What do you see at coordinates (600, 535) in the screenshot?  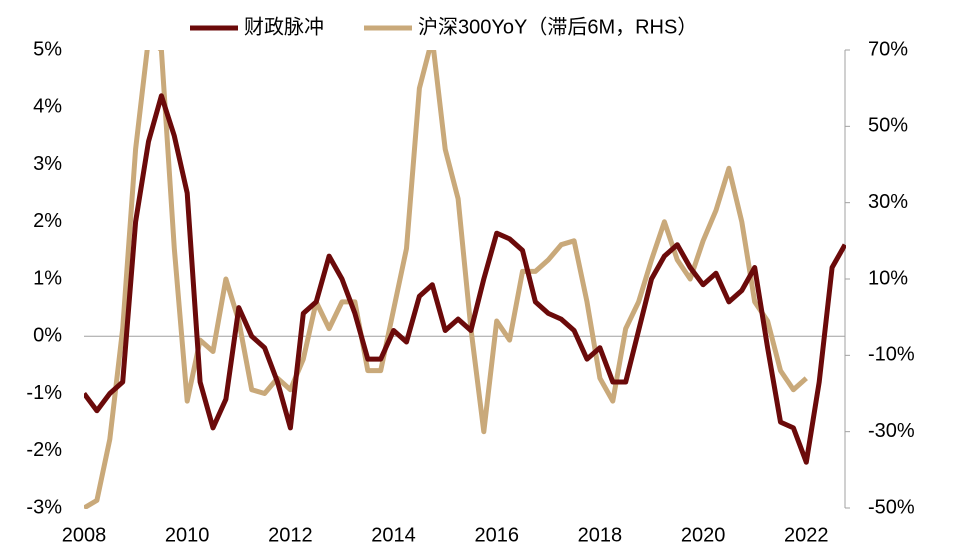 I see `x-tick-label: 2018` at bounding box center [600, 535].